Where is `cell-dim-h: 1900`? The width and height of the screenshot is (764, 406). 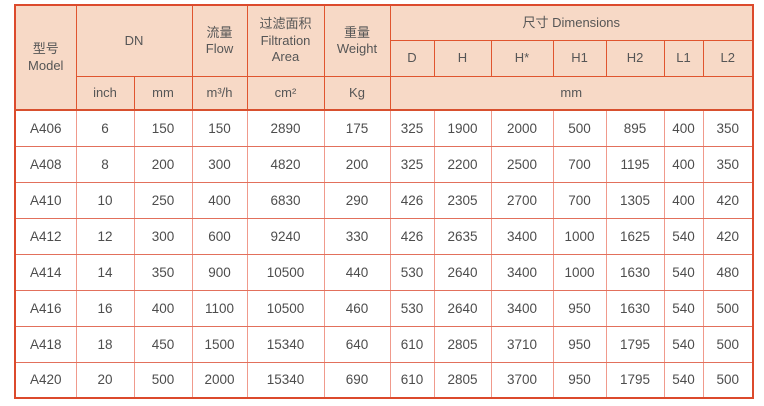 cell-dim-h: 1900 is located at coordinates (462, 128).